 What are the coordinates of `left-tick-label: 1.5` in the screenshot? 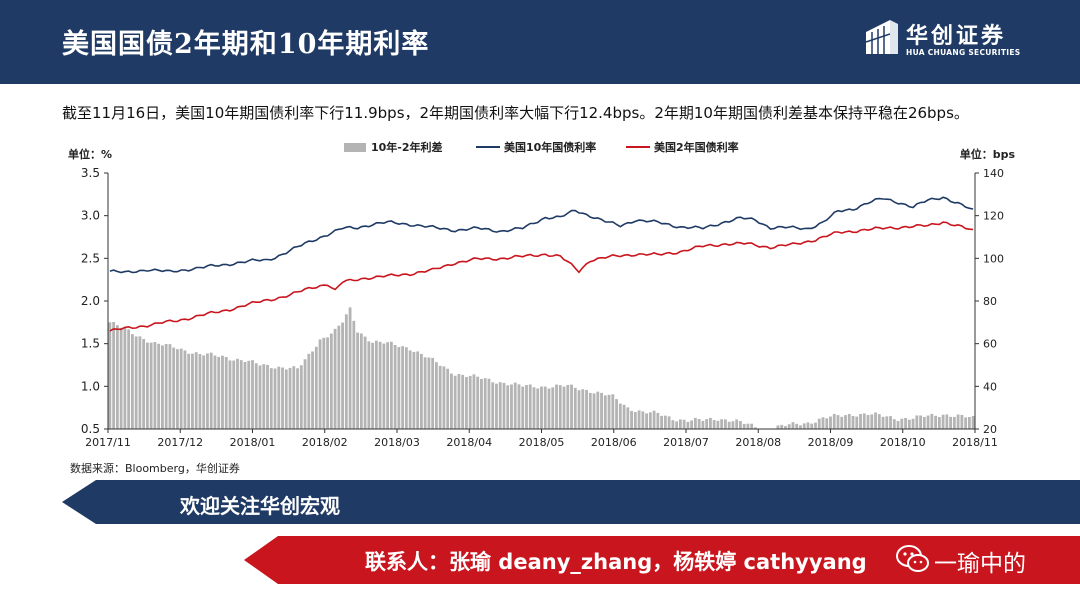 It's located at (90, 344).